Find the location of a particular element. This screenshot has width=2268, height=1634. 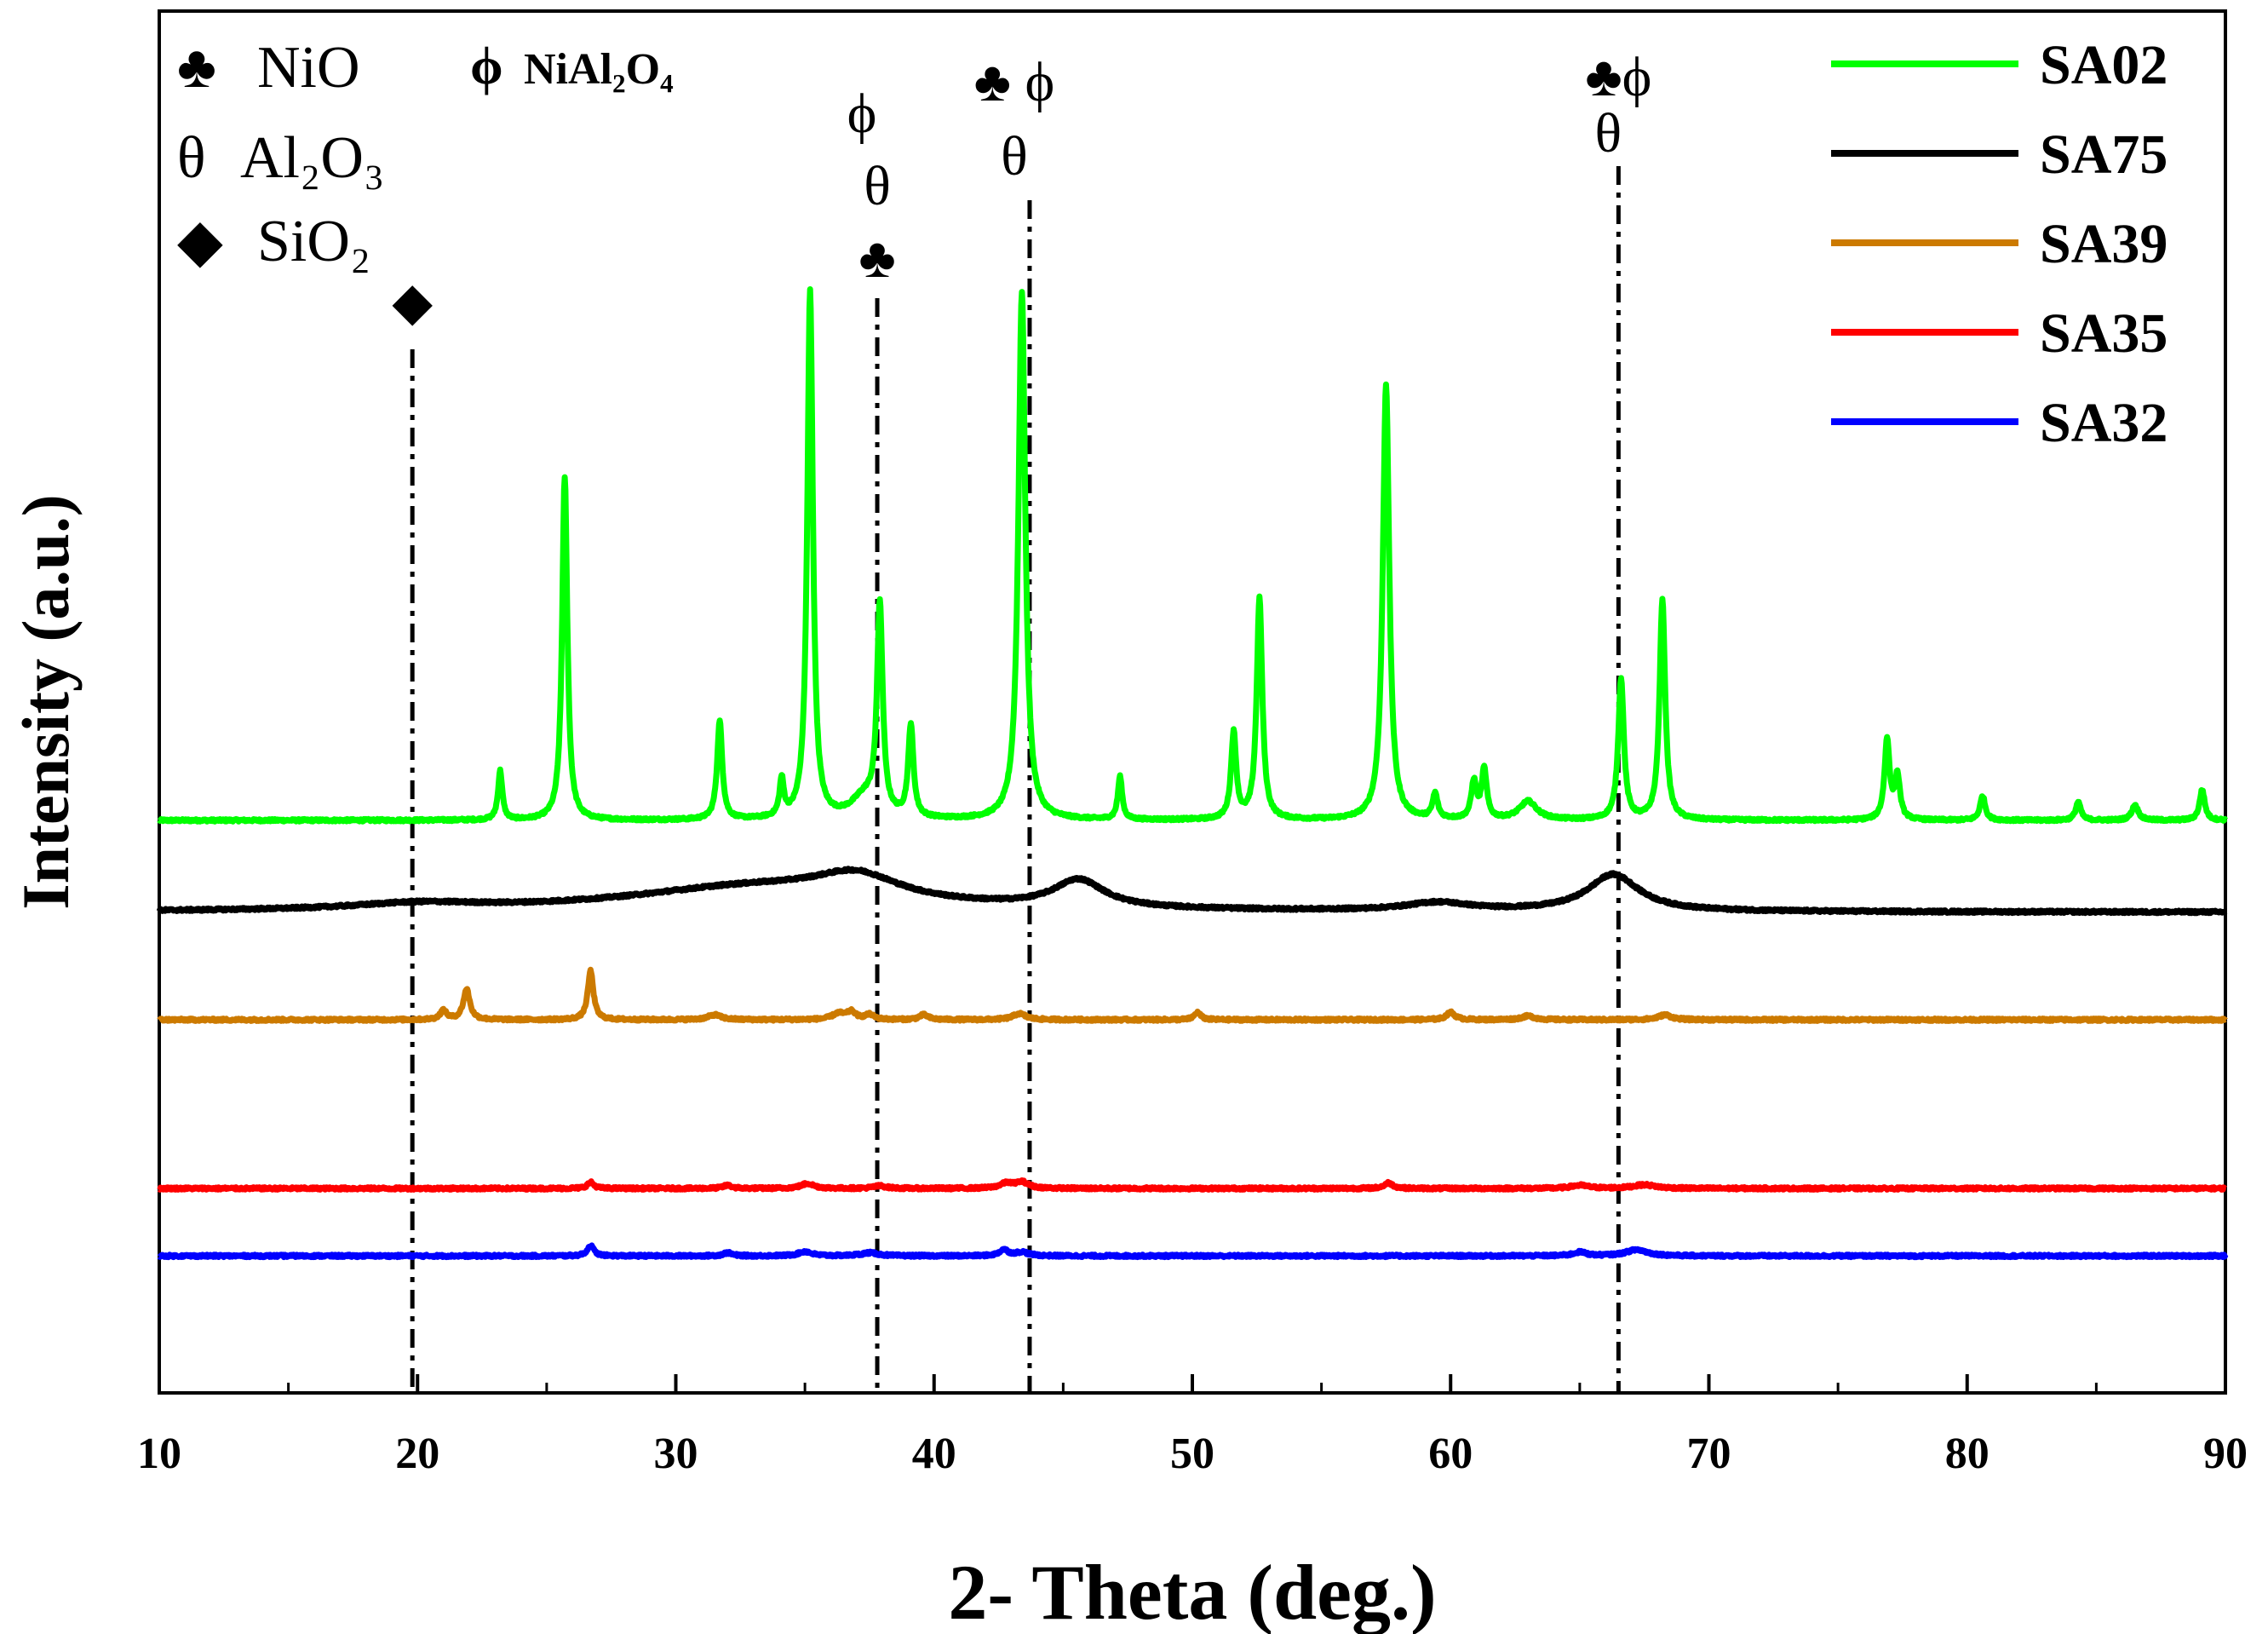

x-tick-label: 40 is located at coordinates (934, 1454).